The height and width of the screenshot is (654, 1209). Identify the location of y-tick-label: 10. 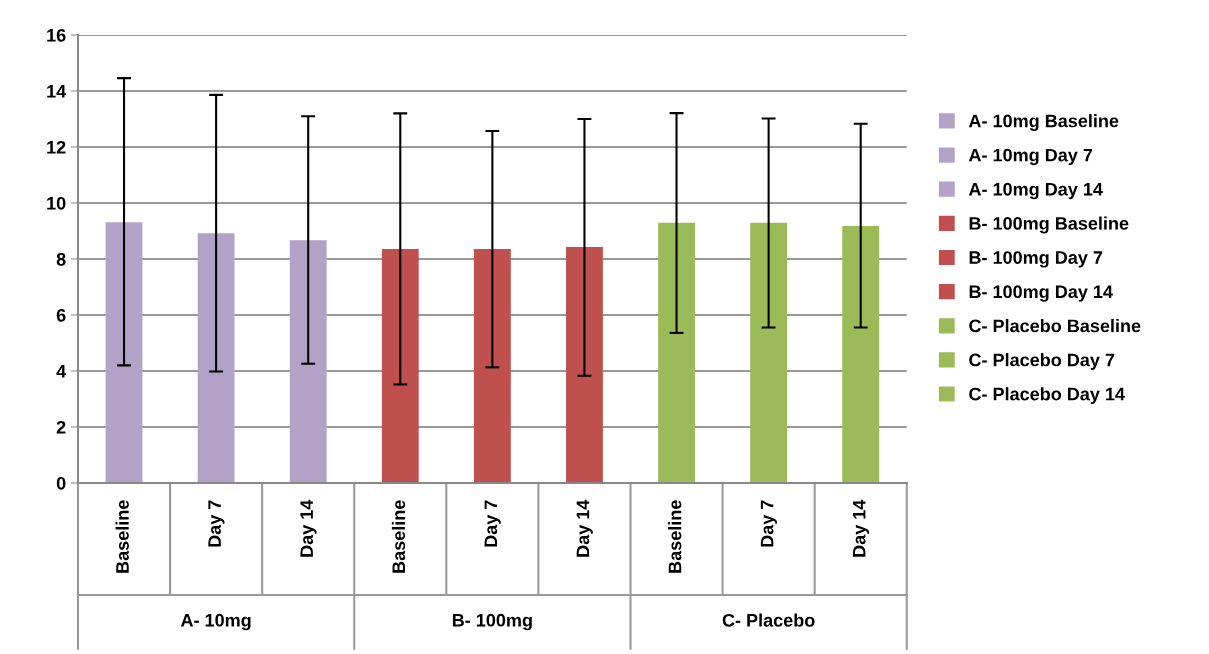
(56, 203).